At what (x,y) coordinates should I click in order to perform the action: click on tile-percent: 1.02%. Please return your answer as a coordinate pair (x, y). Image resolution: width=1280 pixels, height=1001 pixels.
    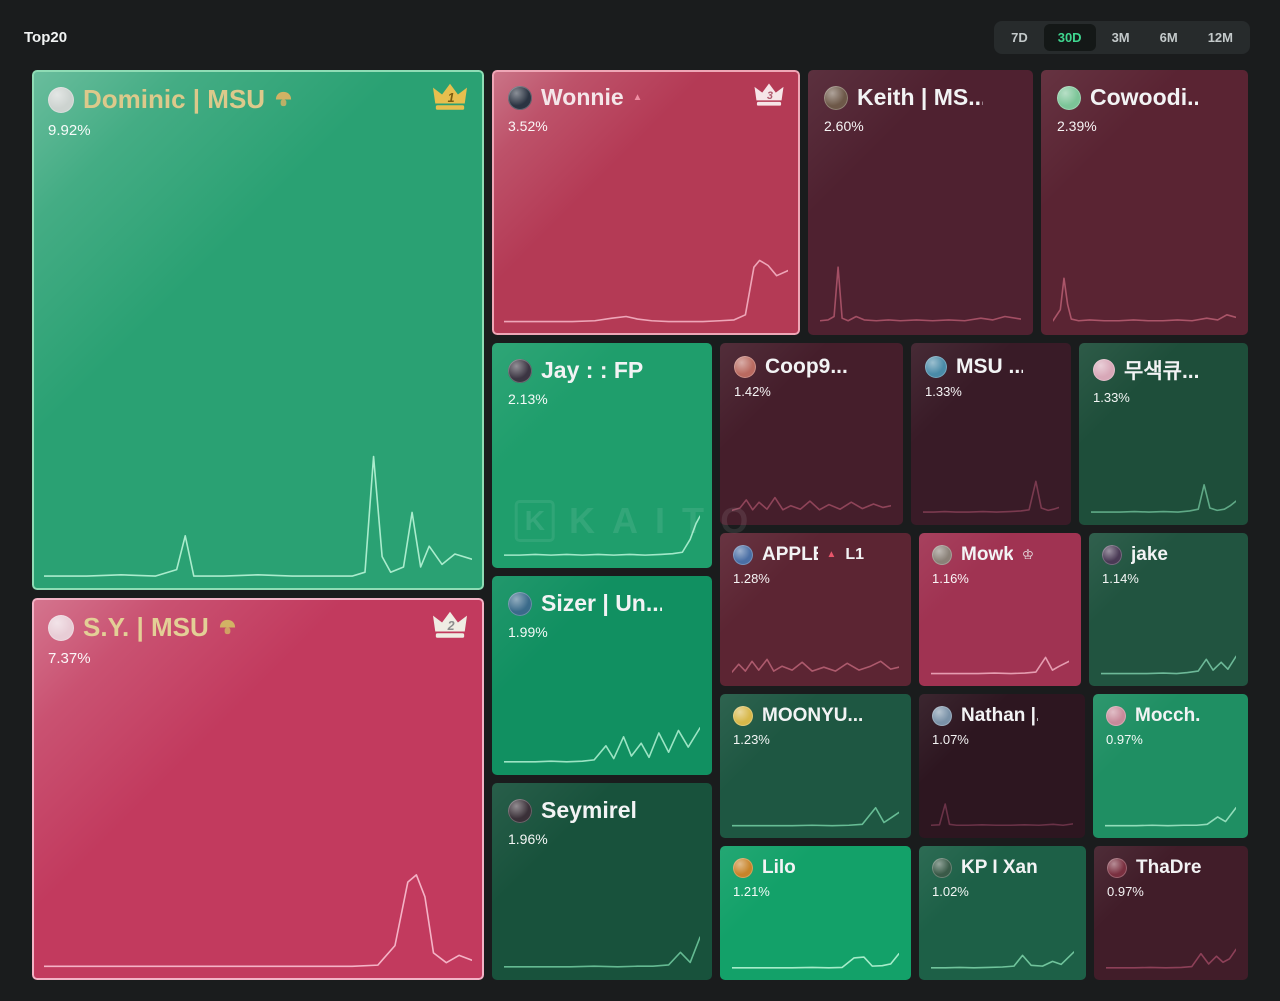
    Looking at the image, I should click on (950, 891).